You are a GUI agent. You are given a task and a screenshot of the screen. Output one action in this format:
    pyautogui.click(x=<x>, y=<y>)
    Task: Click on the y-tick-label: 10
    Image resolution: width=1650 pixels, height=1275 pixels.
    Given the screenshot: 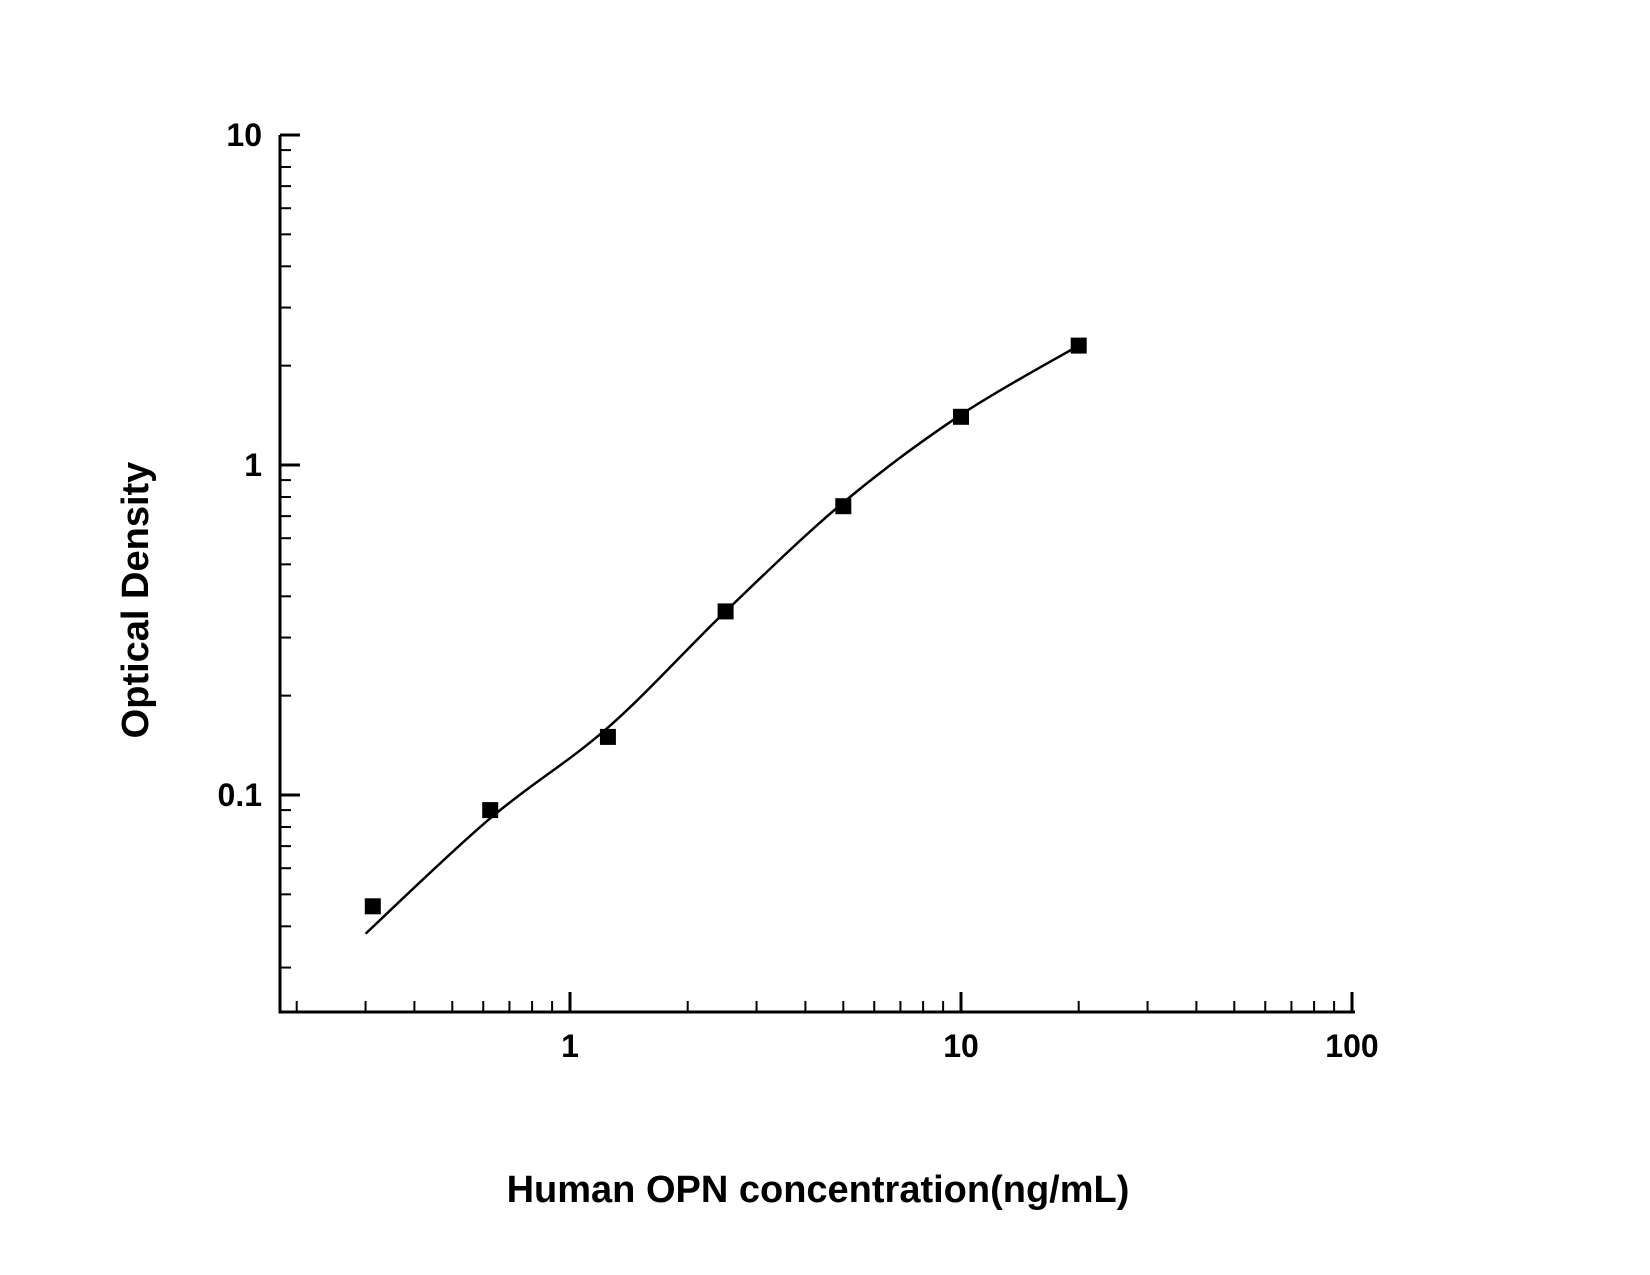 What is the action you would take?
    pyautogui.click(x=244, y=135)
    